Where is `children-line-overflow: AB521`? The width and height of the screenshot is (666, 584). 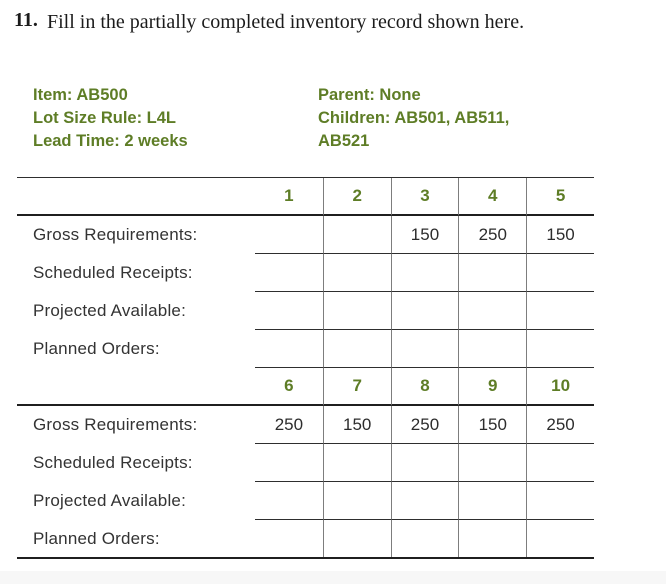
children-line-overflow: AB521 is located at coordinates (344, 141).